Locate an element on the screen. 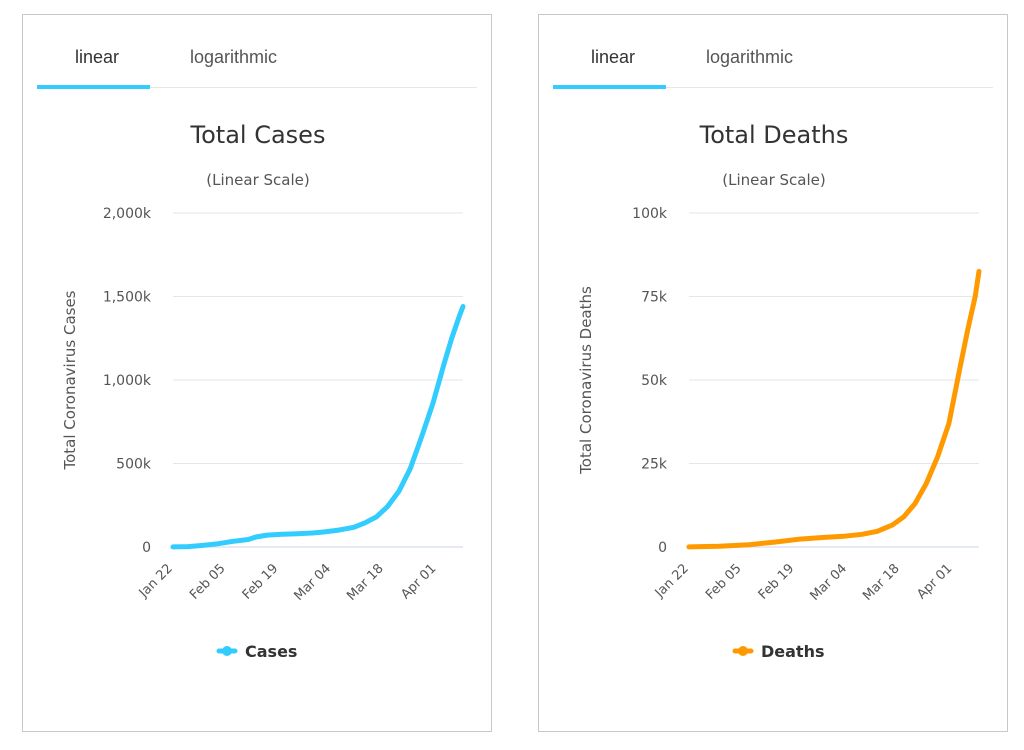  chart-title: Total Cases is located at coordinates (258, 135).